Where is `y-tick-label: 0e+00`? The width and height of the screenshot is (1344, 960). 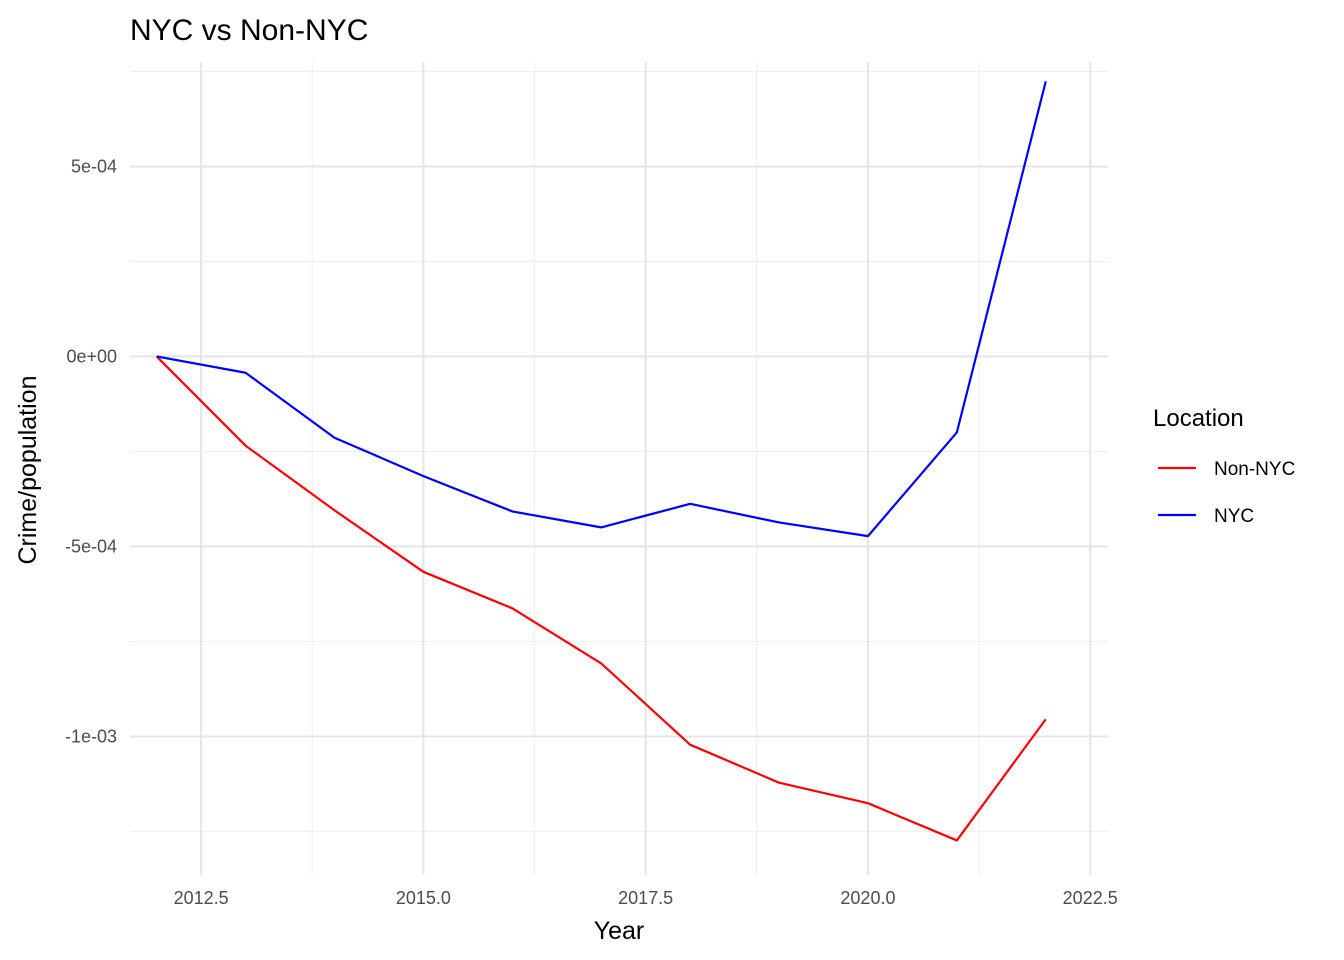 y-tick-label: 0e+00 is located at coordinates (91, 356).